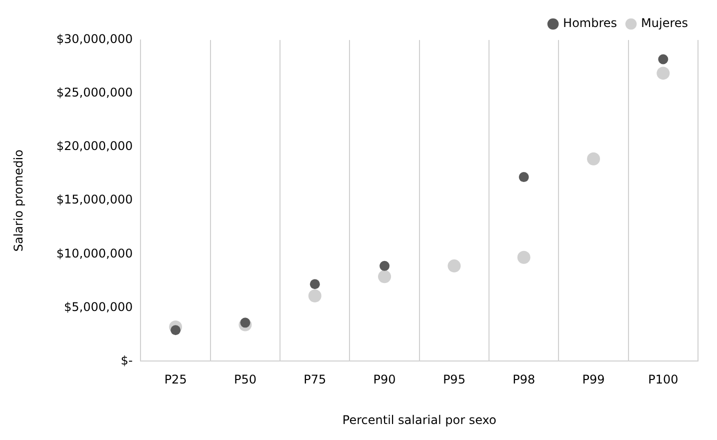 This screenshot has width=717, height=440. Describe the element at coordinates (98, 307) in the screenshot. I see `y-tick-label: $5,000,000` at that location.